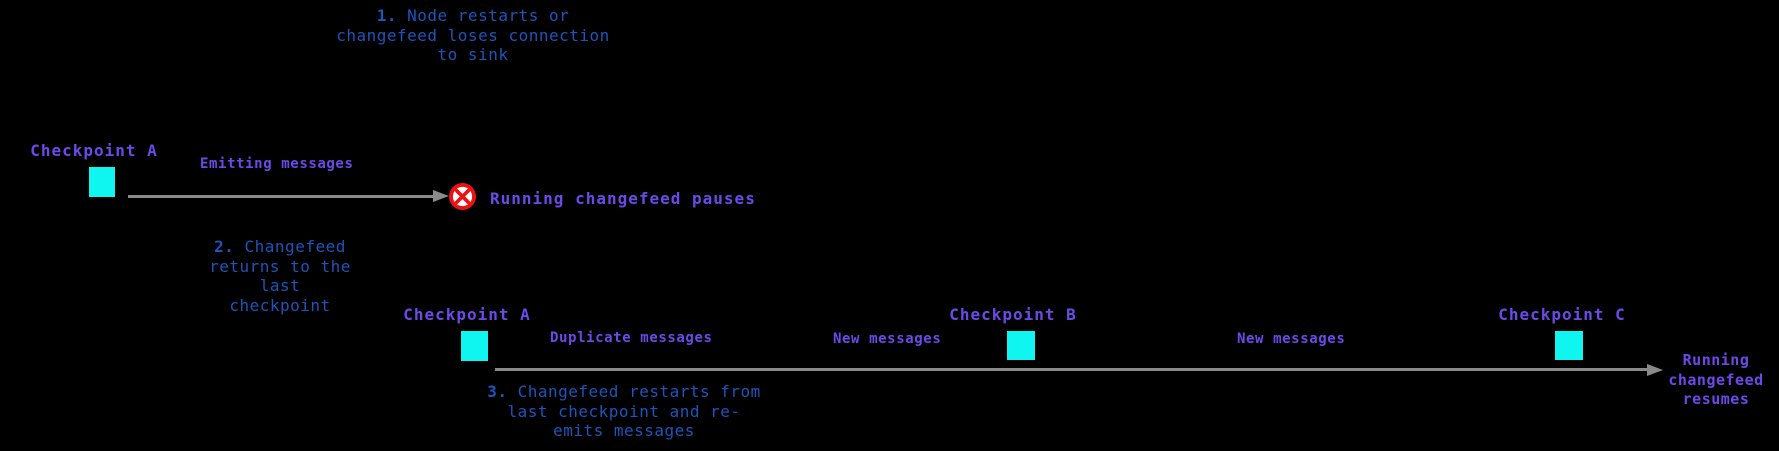 This screenshot has width=1779, height=451. Describe the element at coordinates (462, 196) in the screenshot. I see `changefeed-pause-error-icon` at that location.